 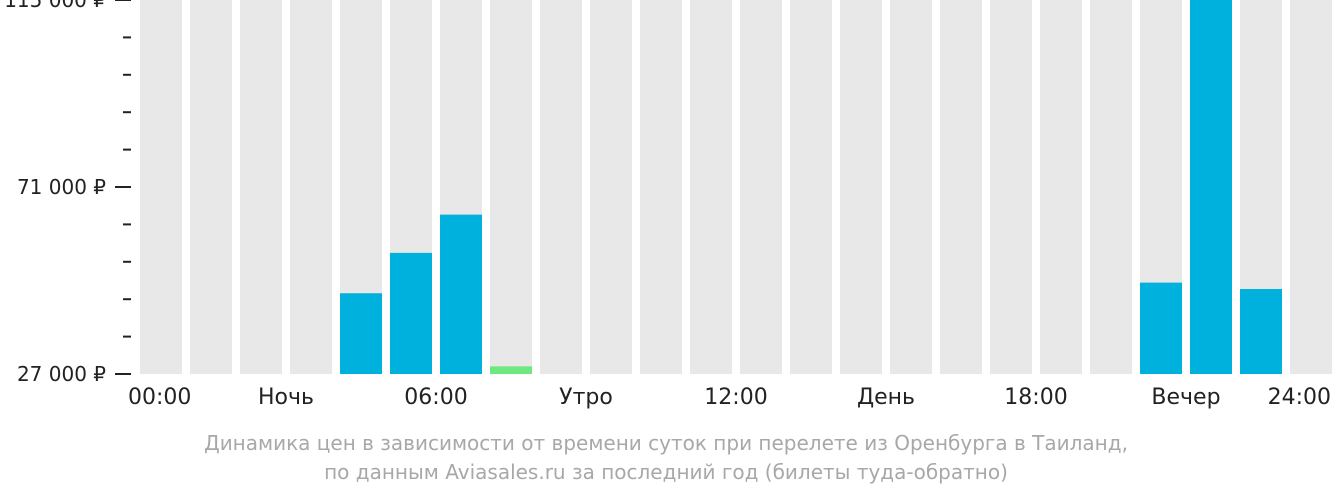 I want to click on y-tick-label: 115 000 ₽, so click(x=55, y=6).